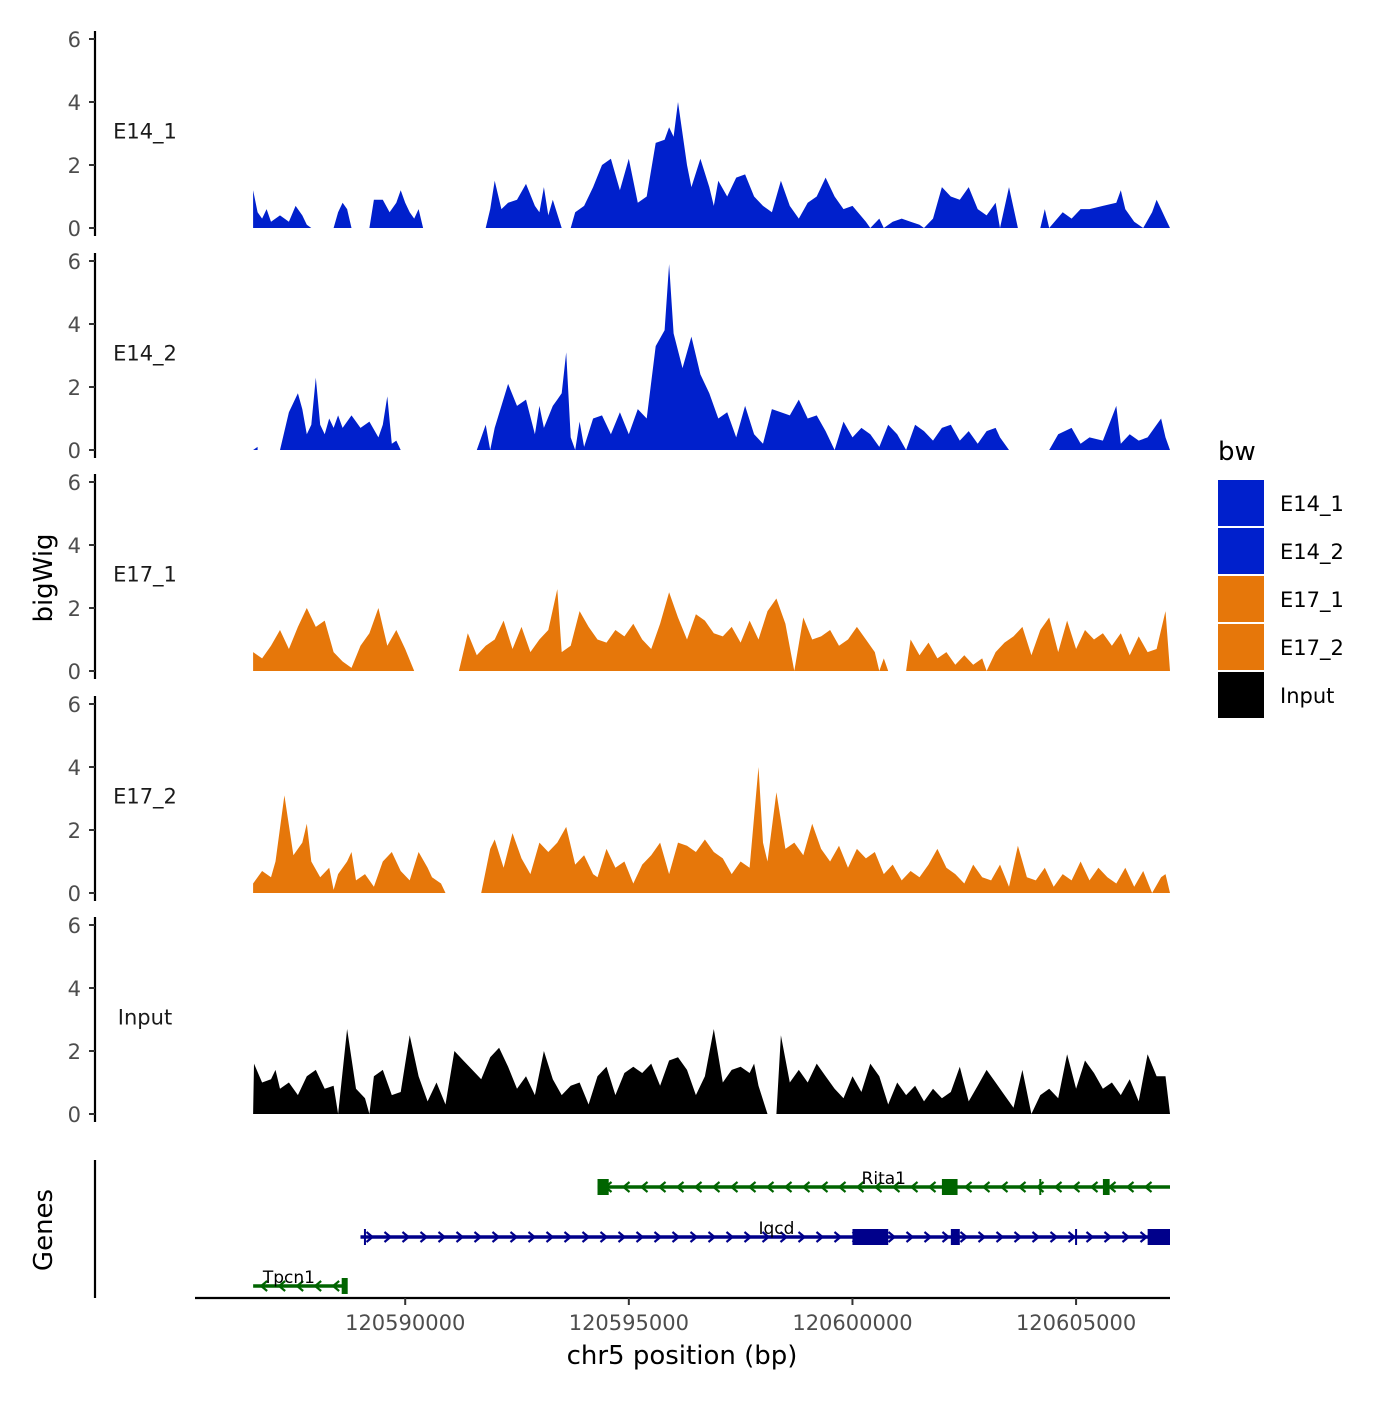 The width and height of the screenshot is (1400, 1404). I want to click on legend-label-E14_1: E14_1, so click(1312, 504).